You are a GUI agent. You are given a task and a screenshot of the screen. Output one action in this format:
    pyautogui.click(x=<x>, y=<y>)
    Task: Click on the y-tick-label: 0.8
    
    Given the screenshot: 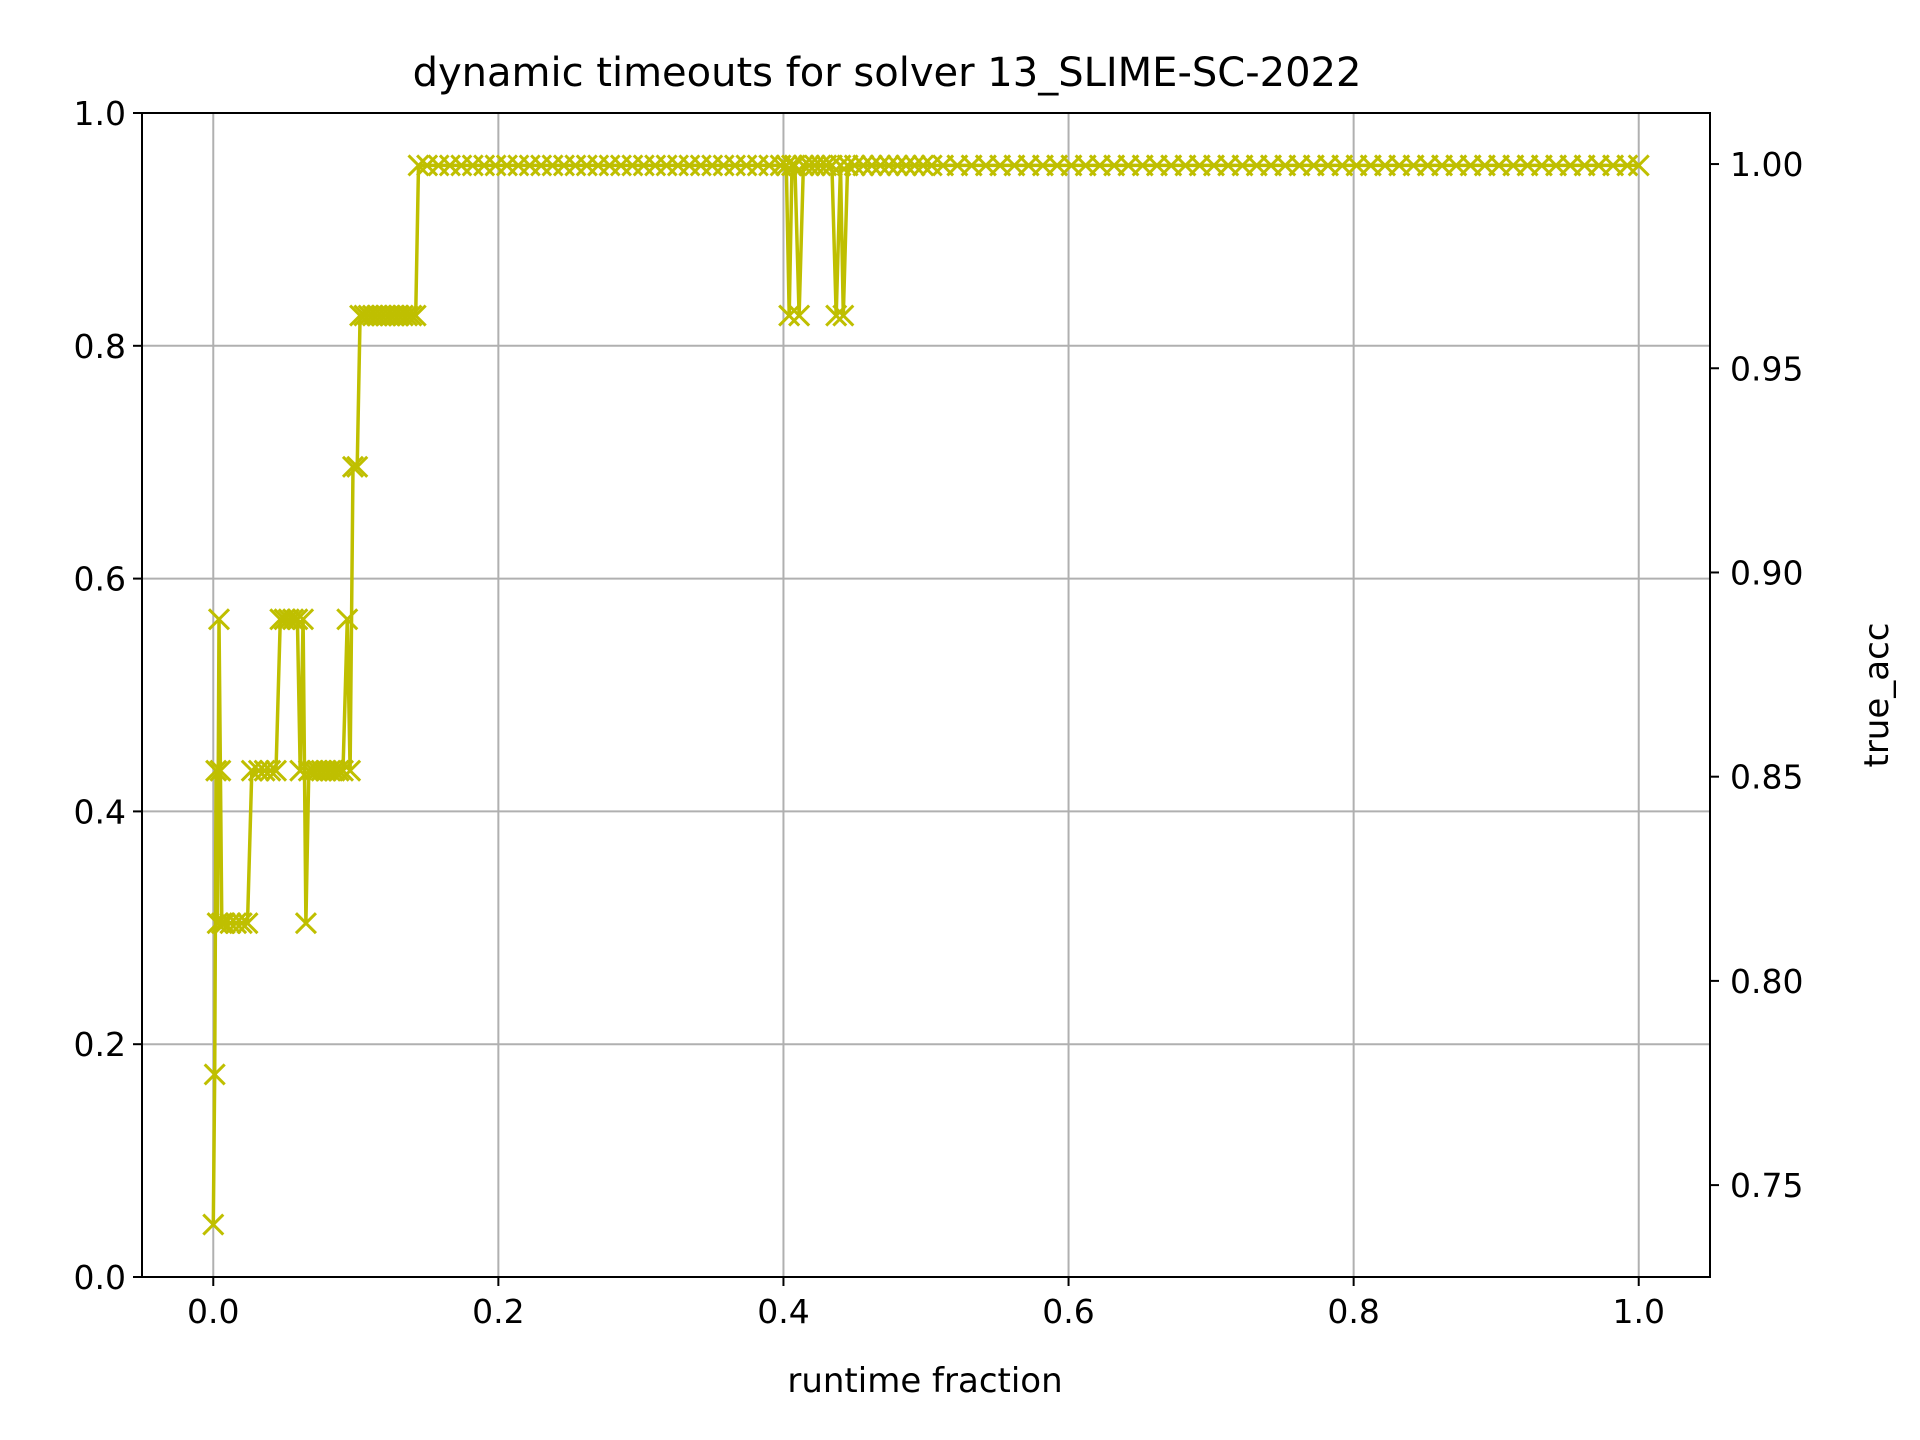 What is the action you would take?
    pyautogui.click(x=100, y=346)
    